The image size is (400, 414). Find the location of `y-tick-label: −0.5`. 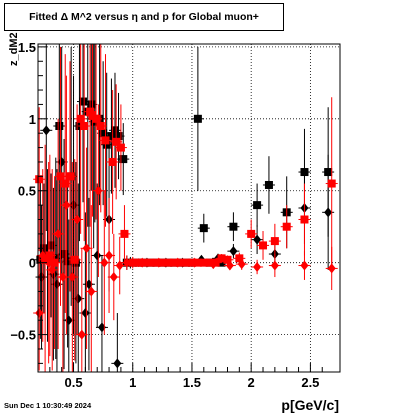

y-tick-label: −0.5 is located at coordinates (23, 335).